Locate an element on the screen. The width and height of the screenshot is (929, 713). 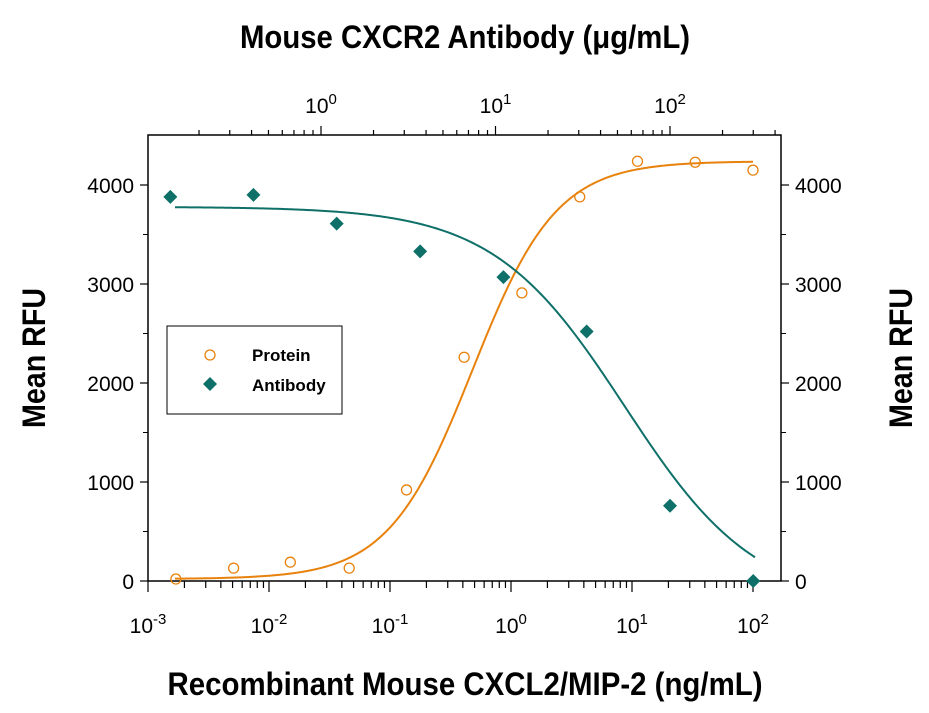
y-tick-label-right: 3000 is located at coordinates (818, 285).